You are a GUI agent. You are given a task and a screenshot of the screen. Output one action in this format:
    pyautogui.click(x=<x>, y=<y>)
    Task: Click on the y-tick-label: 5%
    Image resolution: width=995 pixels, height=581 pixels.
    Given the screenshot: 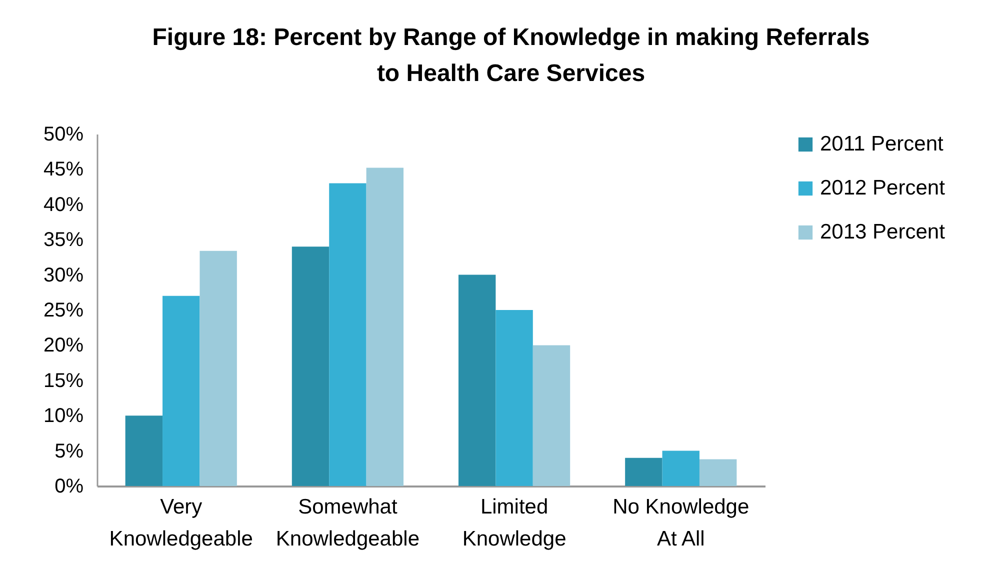 What is the action you would take?
    pyautogui.click(x=69, y=451)
    